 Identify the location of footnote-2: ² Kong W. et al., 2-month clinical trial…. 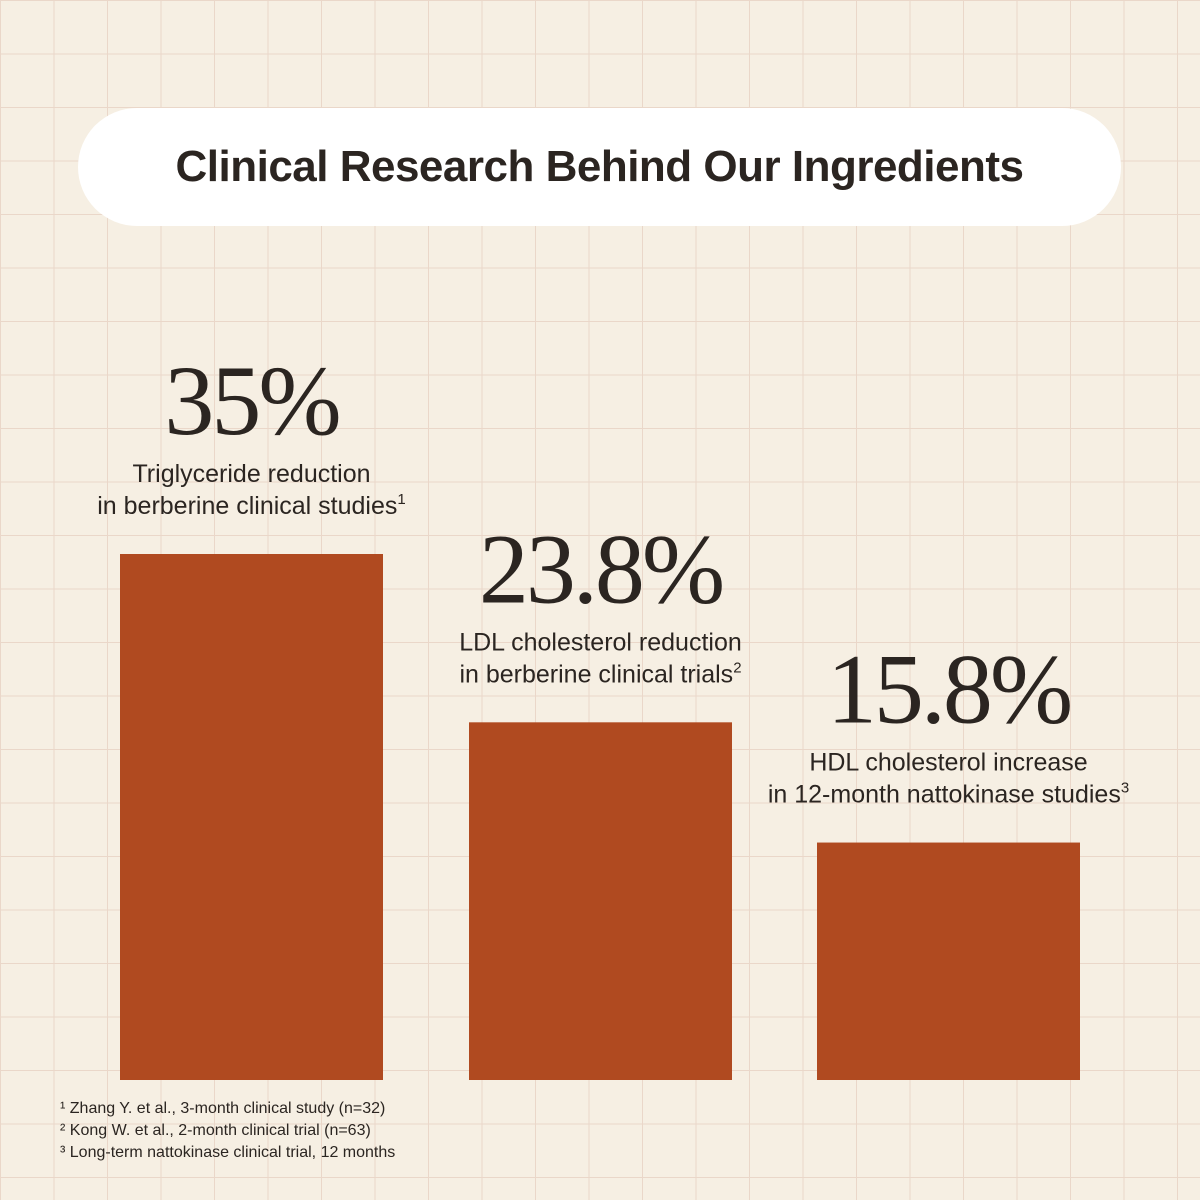
(215, 1130).